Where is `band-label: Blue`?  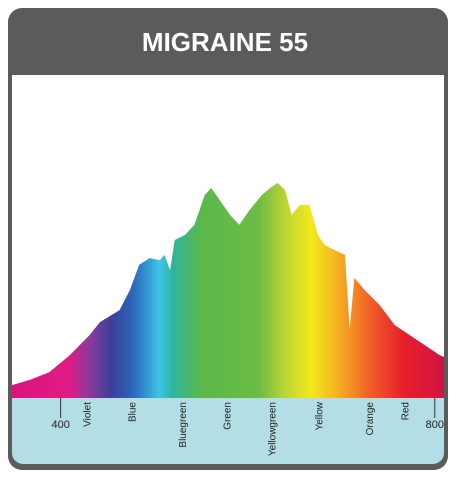
band-label: Blue is located at coordinates (132, 412).